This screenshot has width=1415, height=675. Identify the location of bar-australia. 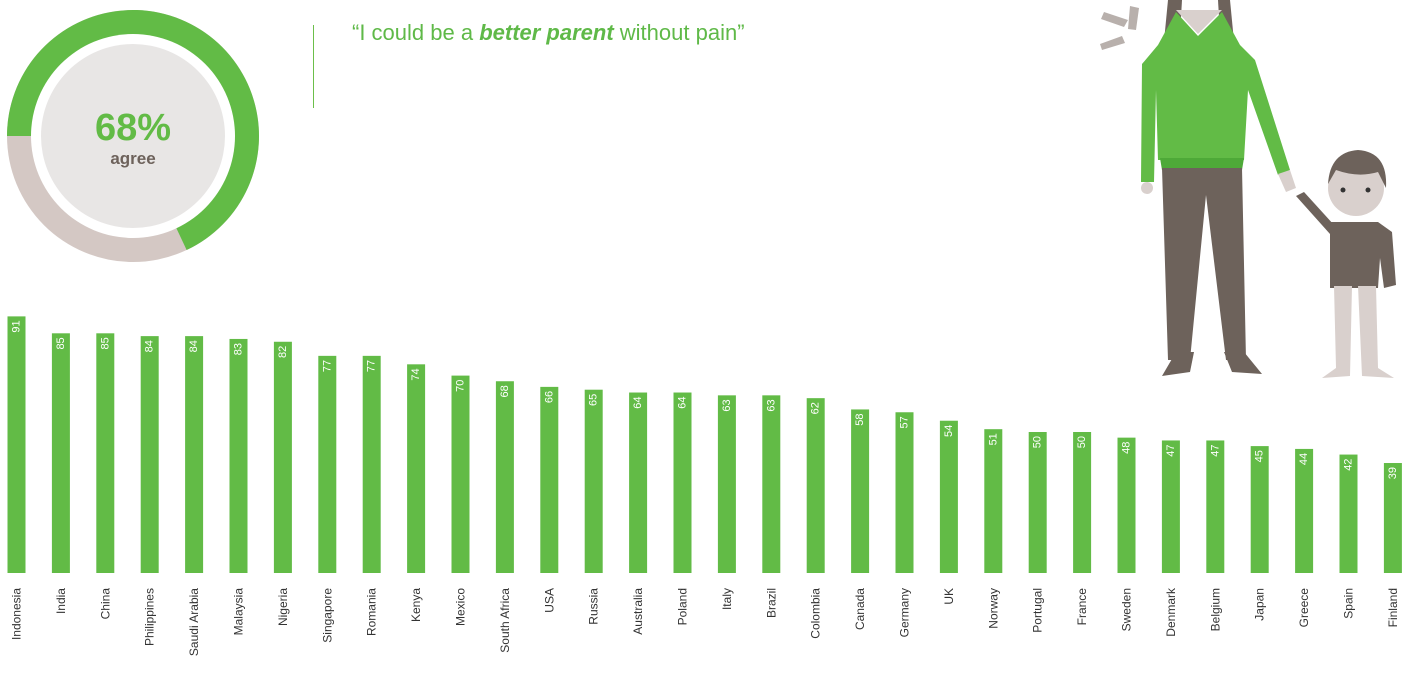
(638, 482).